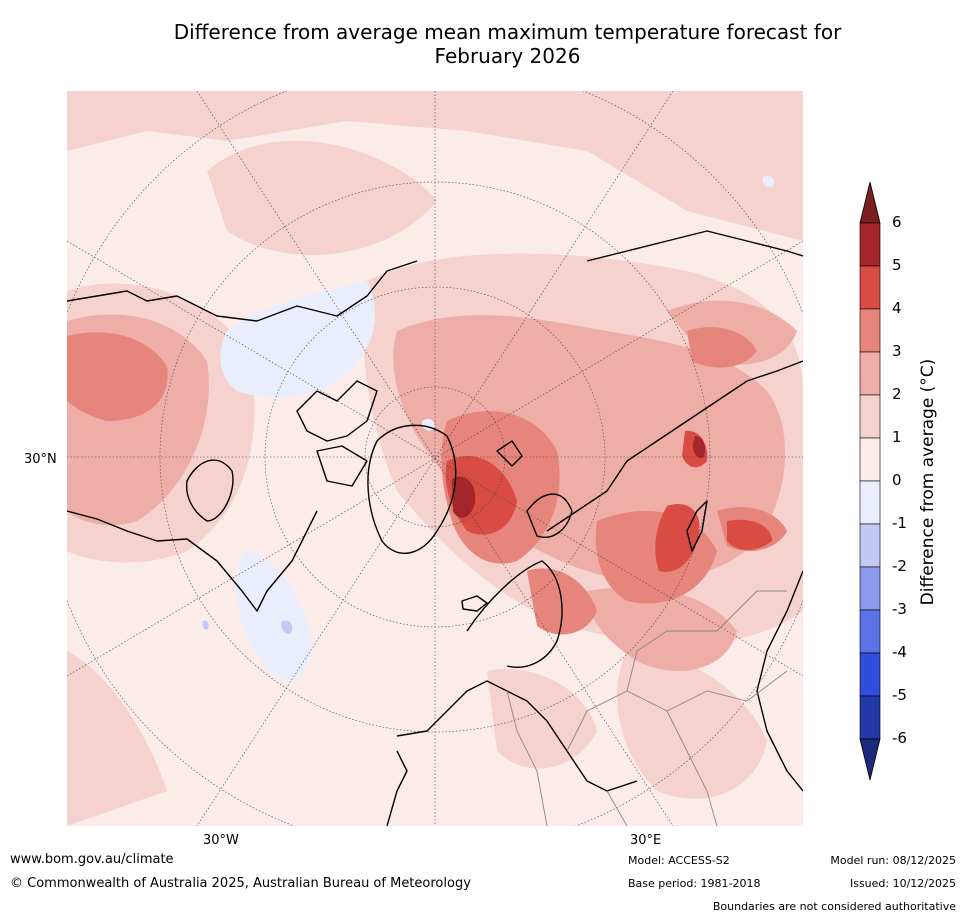 The image size is (965, 919). I want to click on colorbar-tick-label: -6, so click(899, 738).